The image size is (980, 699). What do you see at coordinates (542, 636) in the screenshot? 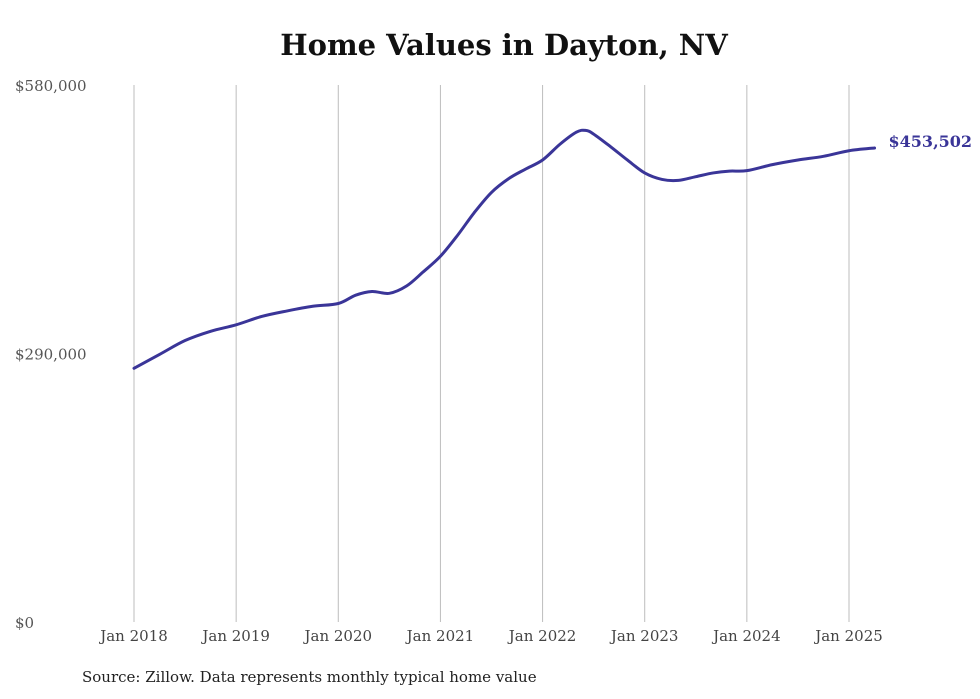
I see `x-tick-label: Jan 2022` at bounding box center [542, 636].